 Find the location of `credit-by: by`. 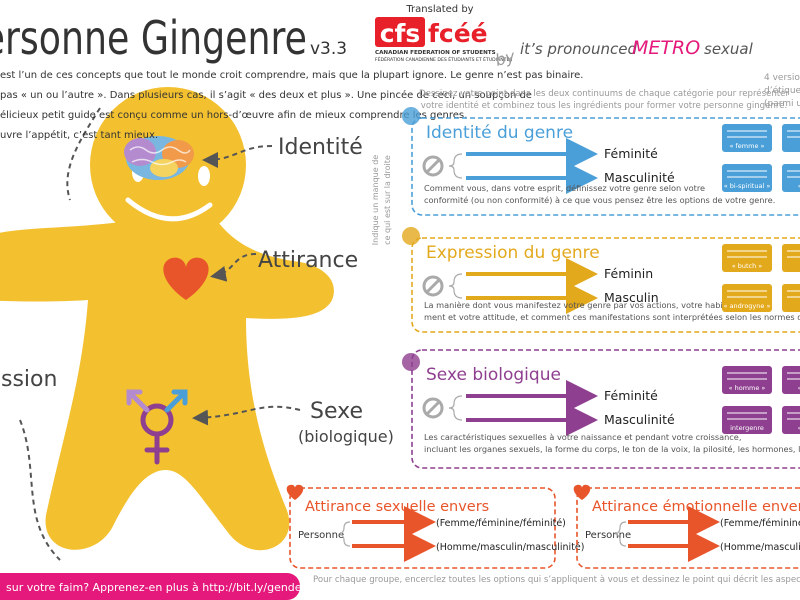

credit-by: by is located at coordinates (505, 58).